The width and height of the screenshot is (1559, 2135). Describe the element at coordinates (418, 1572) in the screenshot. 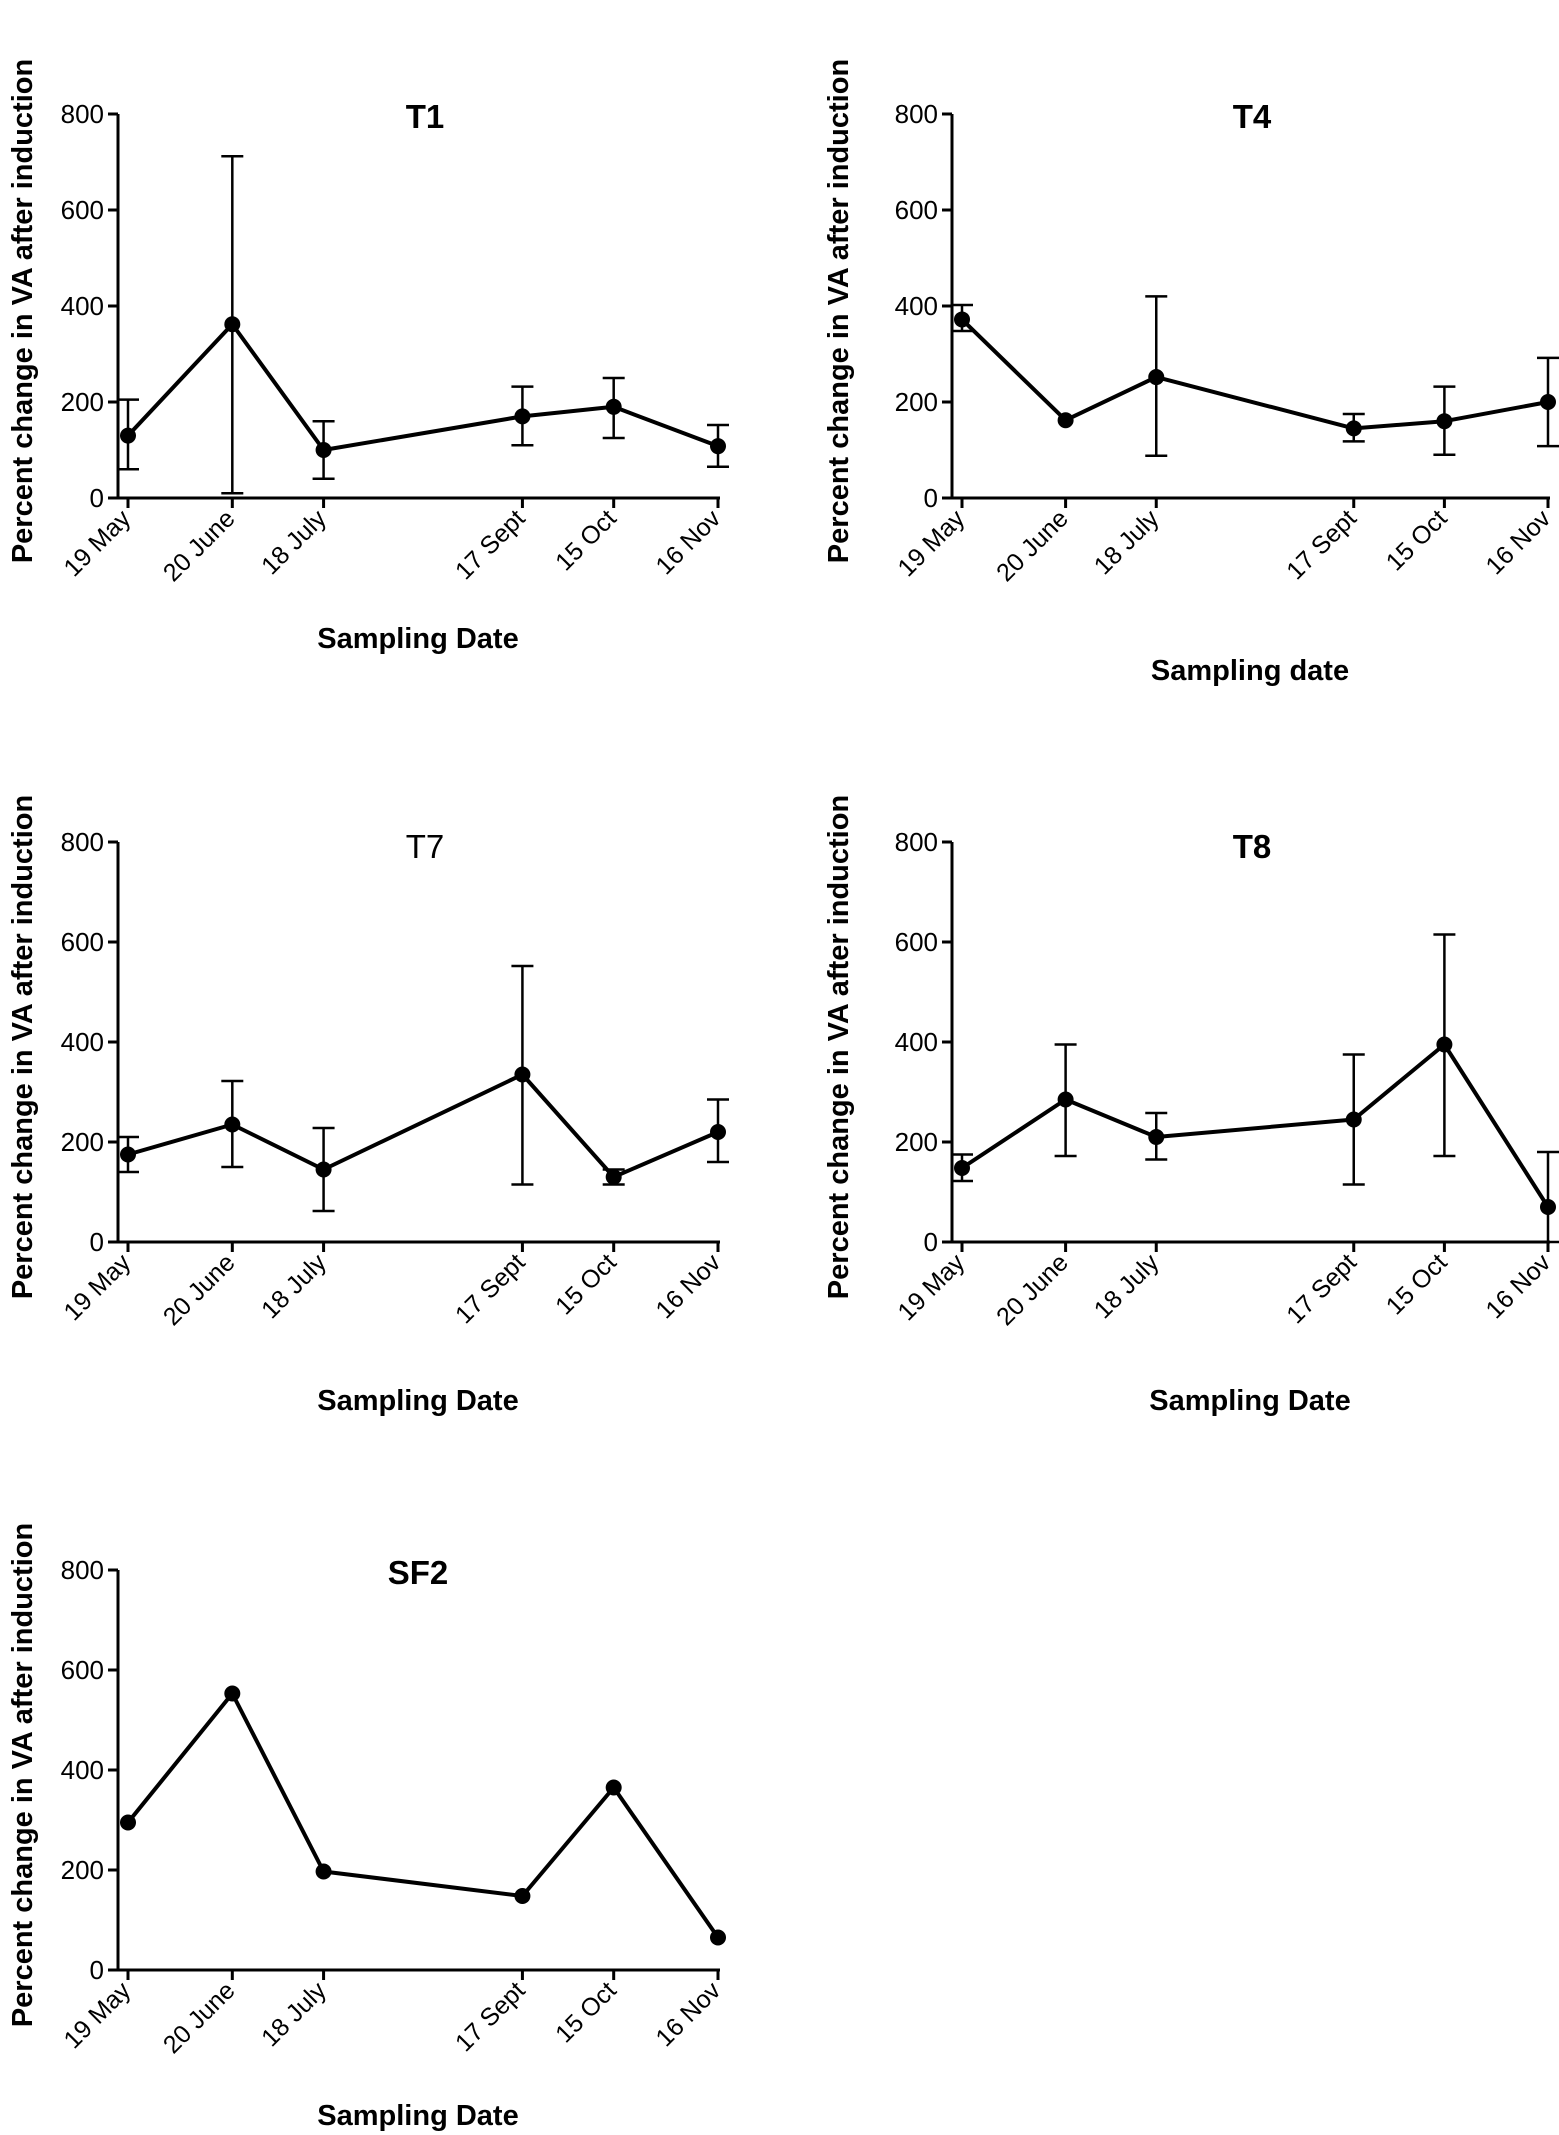

I see `chart-title: SF2` at that location.